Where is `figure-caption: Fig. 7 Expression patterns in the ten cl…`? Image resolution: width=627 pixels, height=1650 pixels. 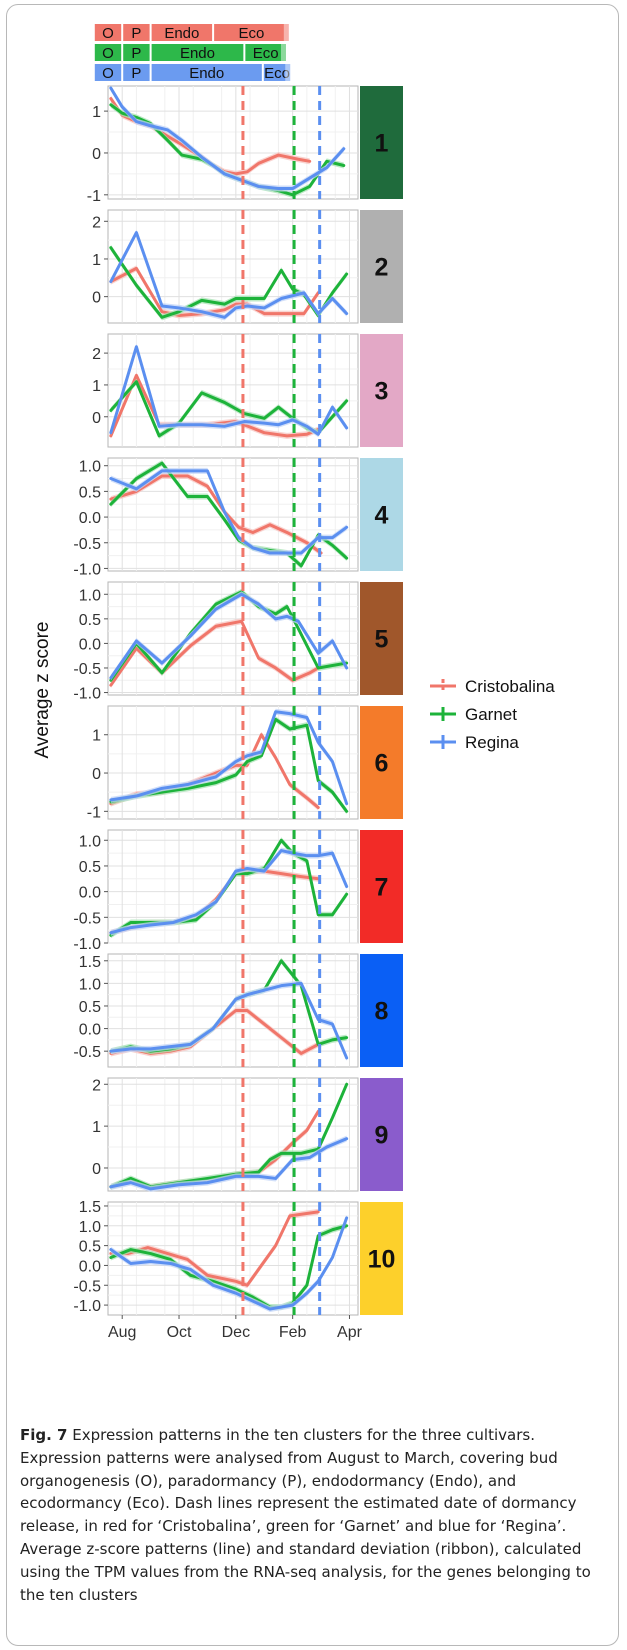 figure-caption: Fig. 7 Expression patterns in the ten cl… is located at coordinates (315, 1515).